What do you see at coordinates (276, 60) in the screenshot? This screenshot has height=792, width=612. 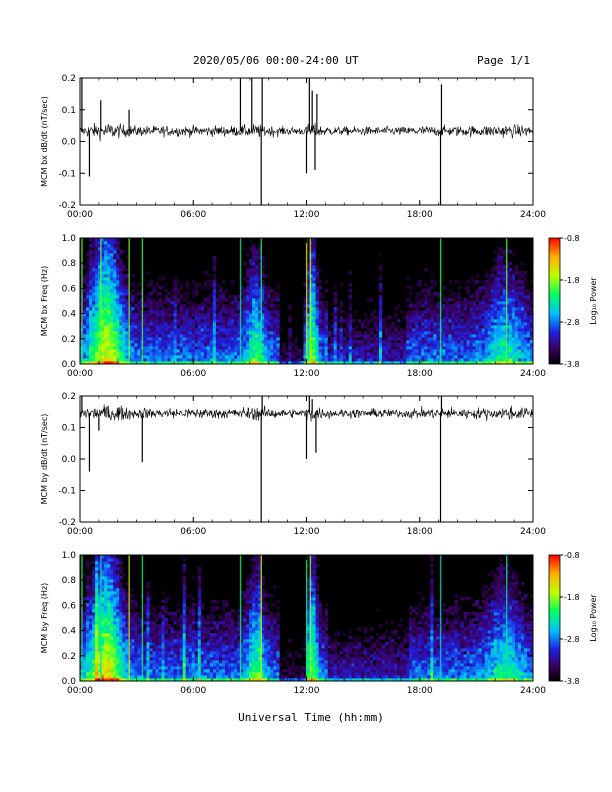 I see `page-title: 2020/05/06 00:00-24:00 UT` at bounding box center [276, 60].